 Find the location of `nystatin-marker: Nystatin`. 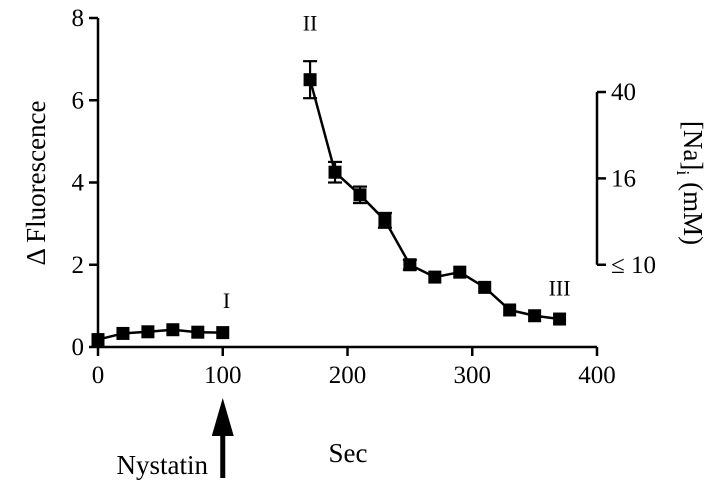

nystatin-marker: Nystatin is located at coordinates (175, 439).